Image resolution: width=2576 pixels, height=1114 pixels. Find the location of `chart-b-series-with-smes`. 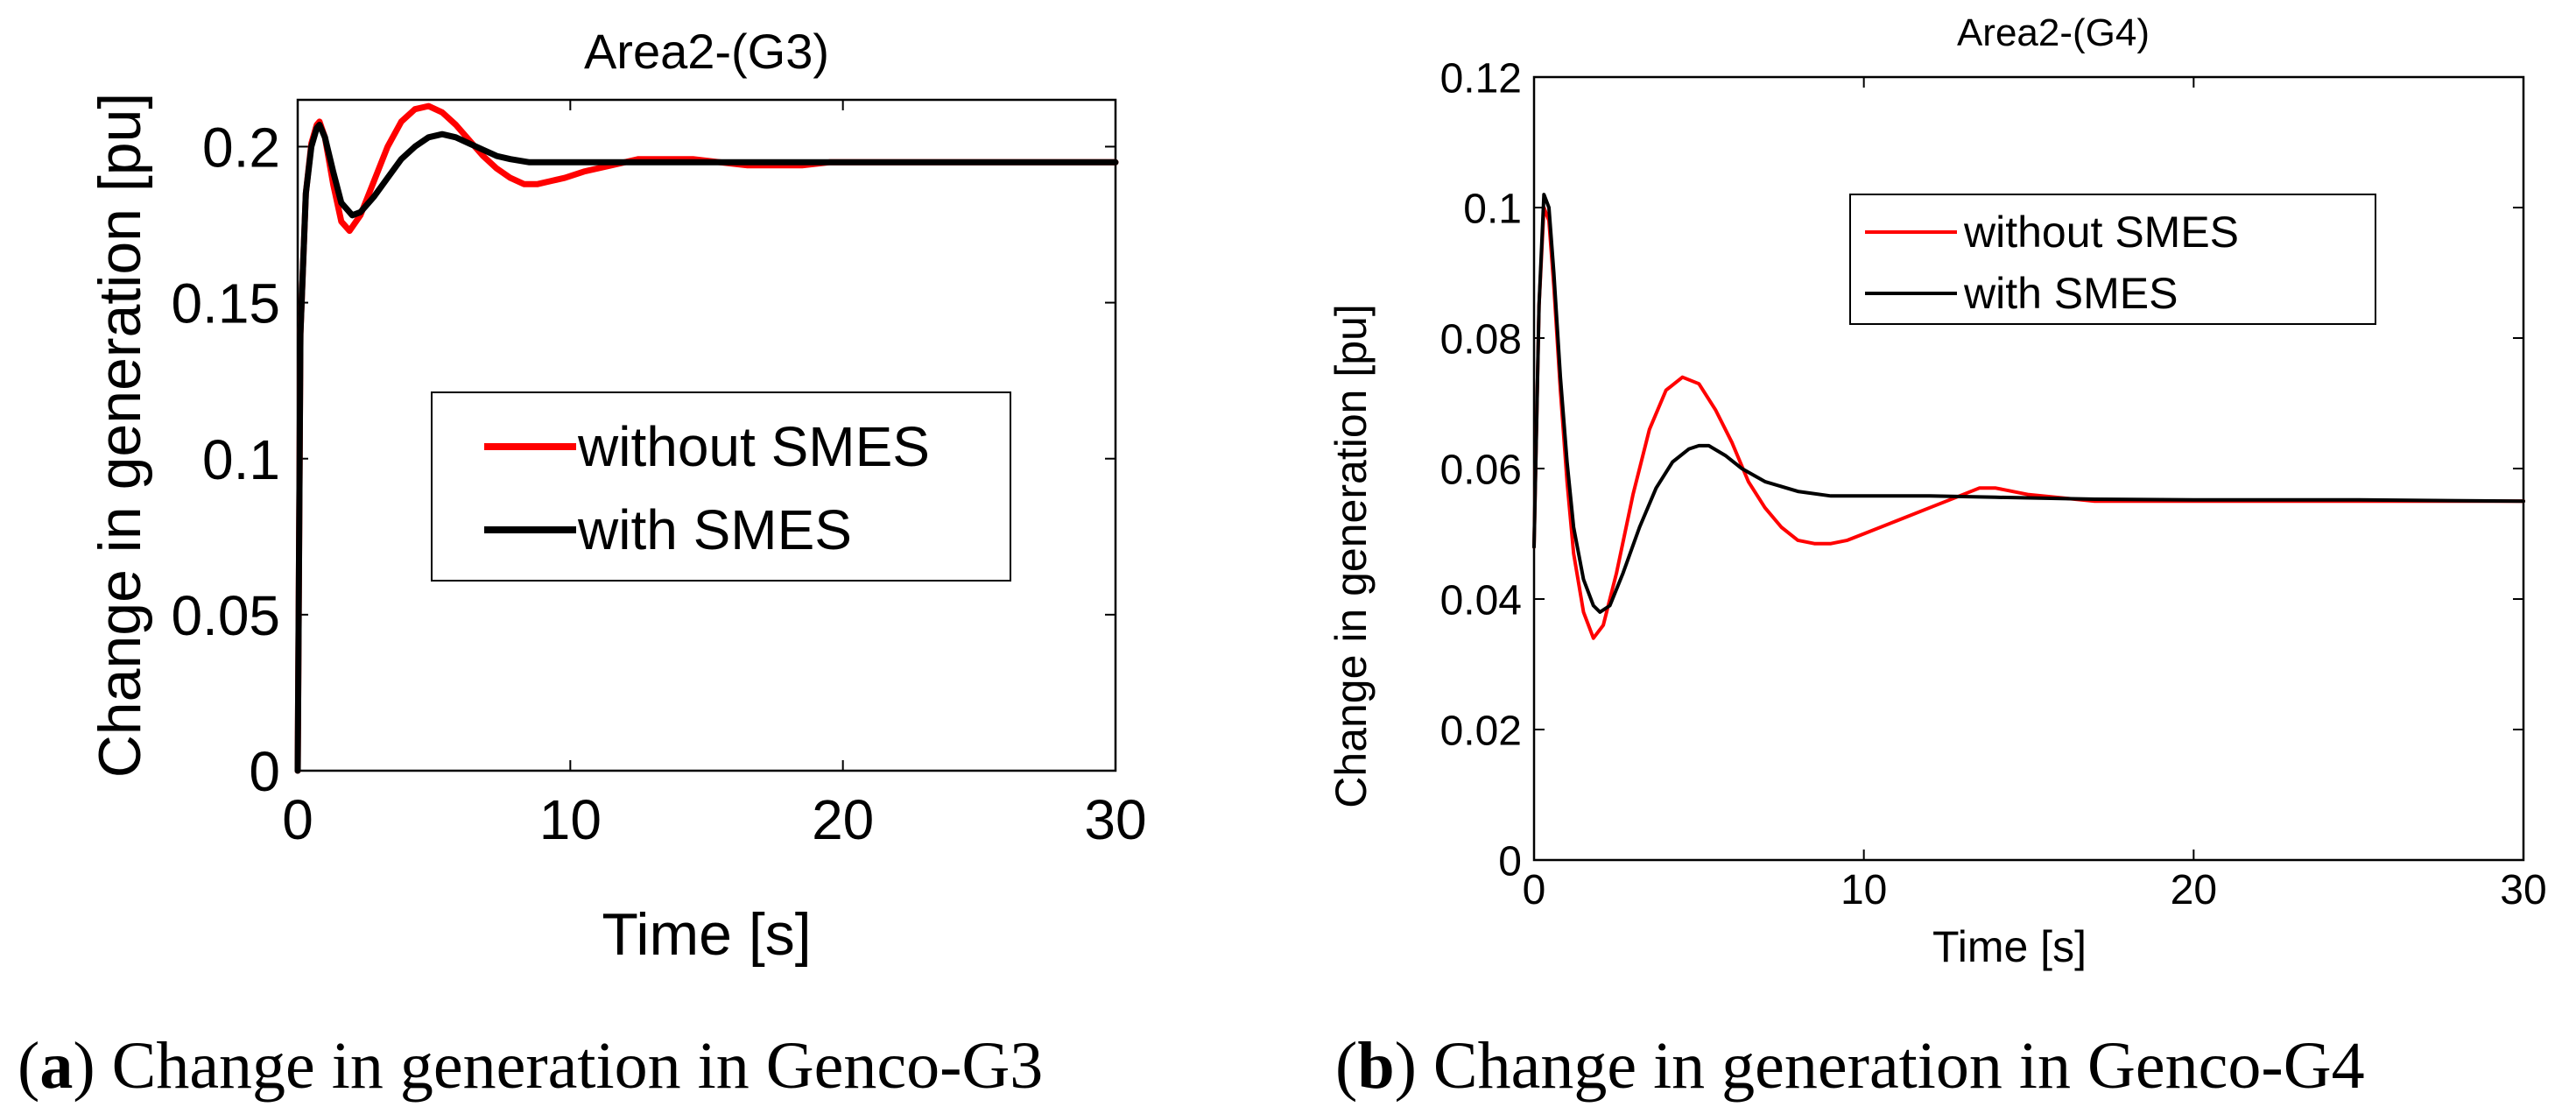

chart-b-series-with-smes is located at coordinates (2028, 403).